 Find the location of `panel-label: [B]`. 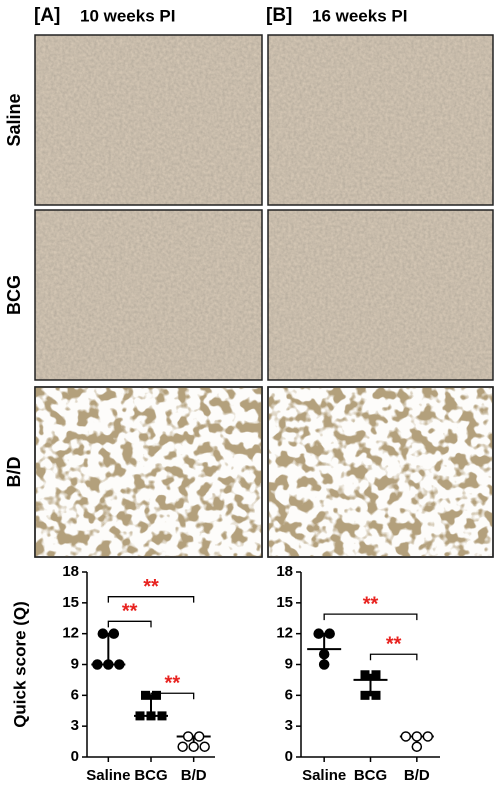

panel-label: [B] is located at coordinates (279, 15).